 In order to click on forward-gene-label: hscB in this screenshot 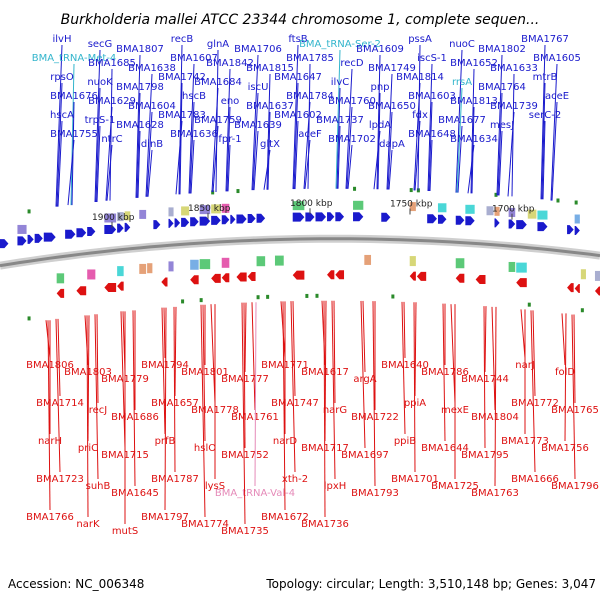, I will do `click(194, 96)`.